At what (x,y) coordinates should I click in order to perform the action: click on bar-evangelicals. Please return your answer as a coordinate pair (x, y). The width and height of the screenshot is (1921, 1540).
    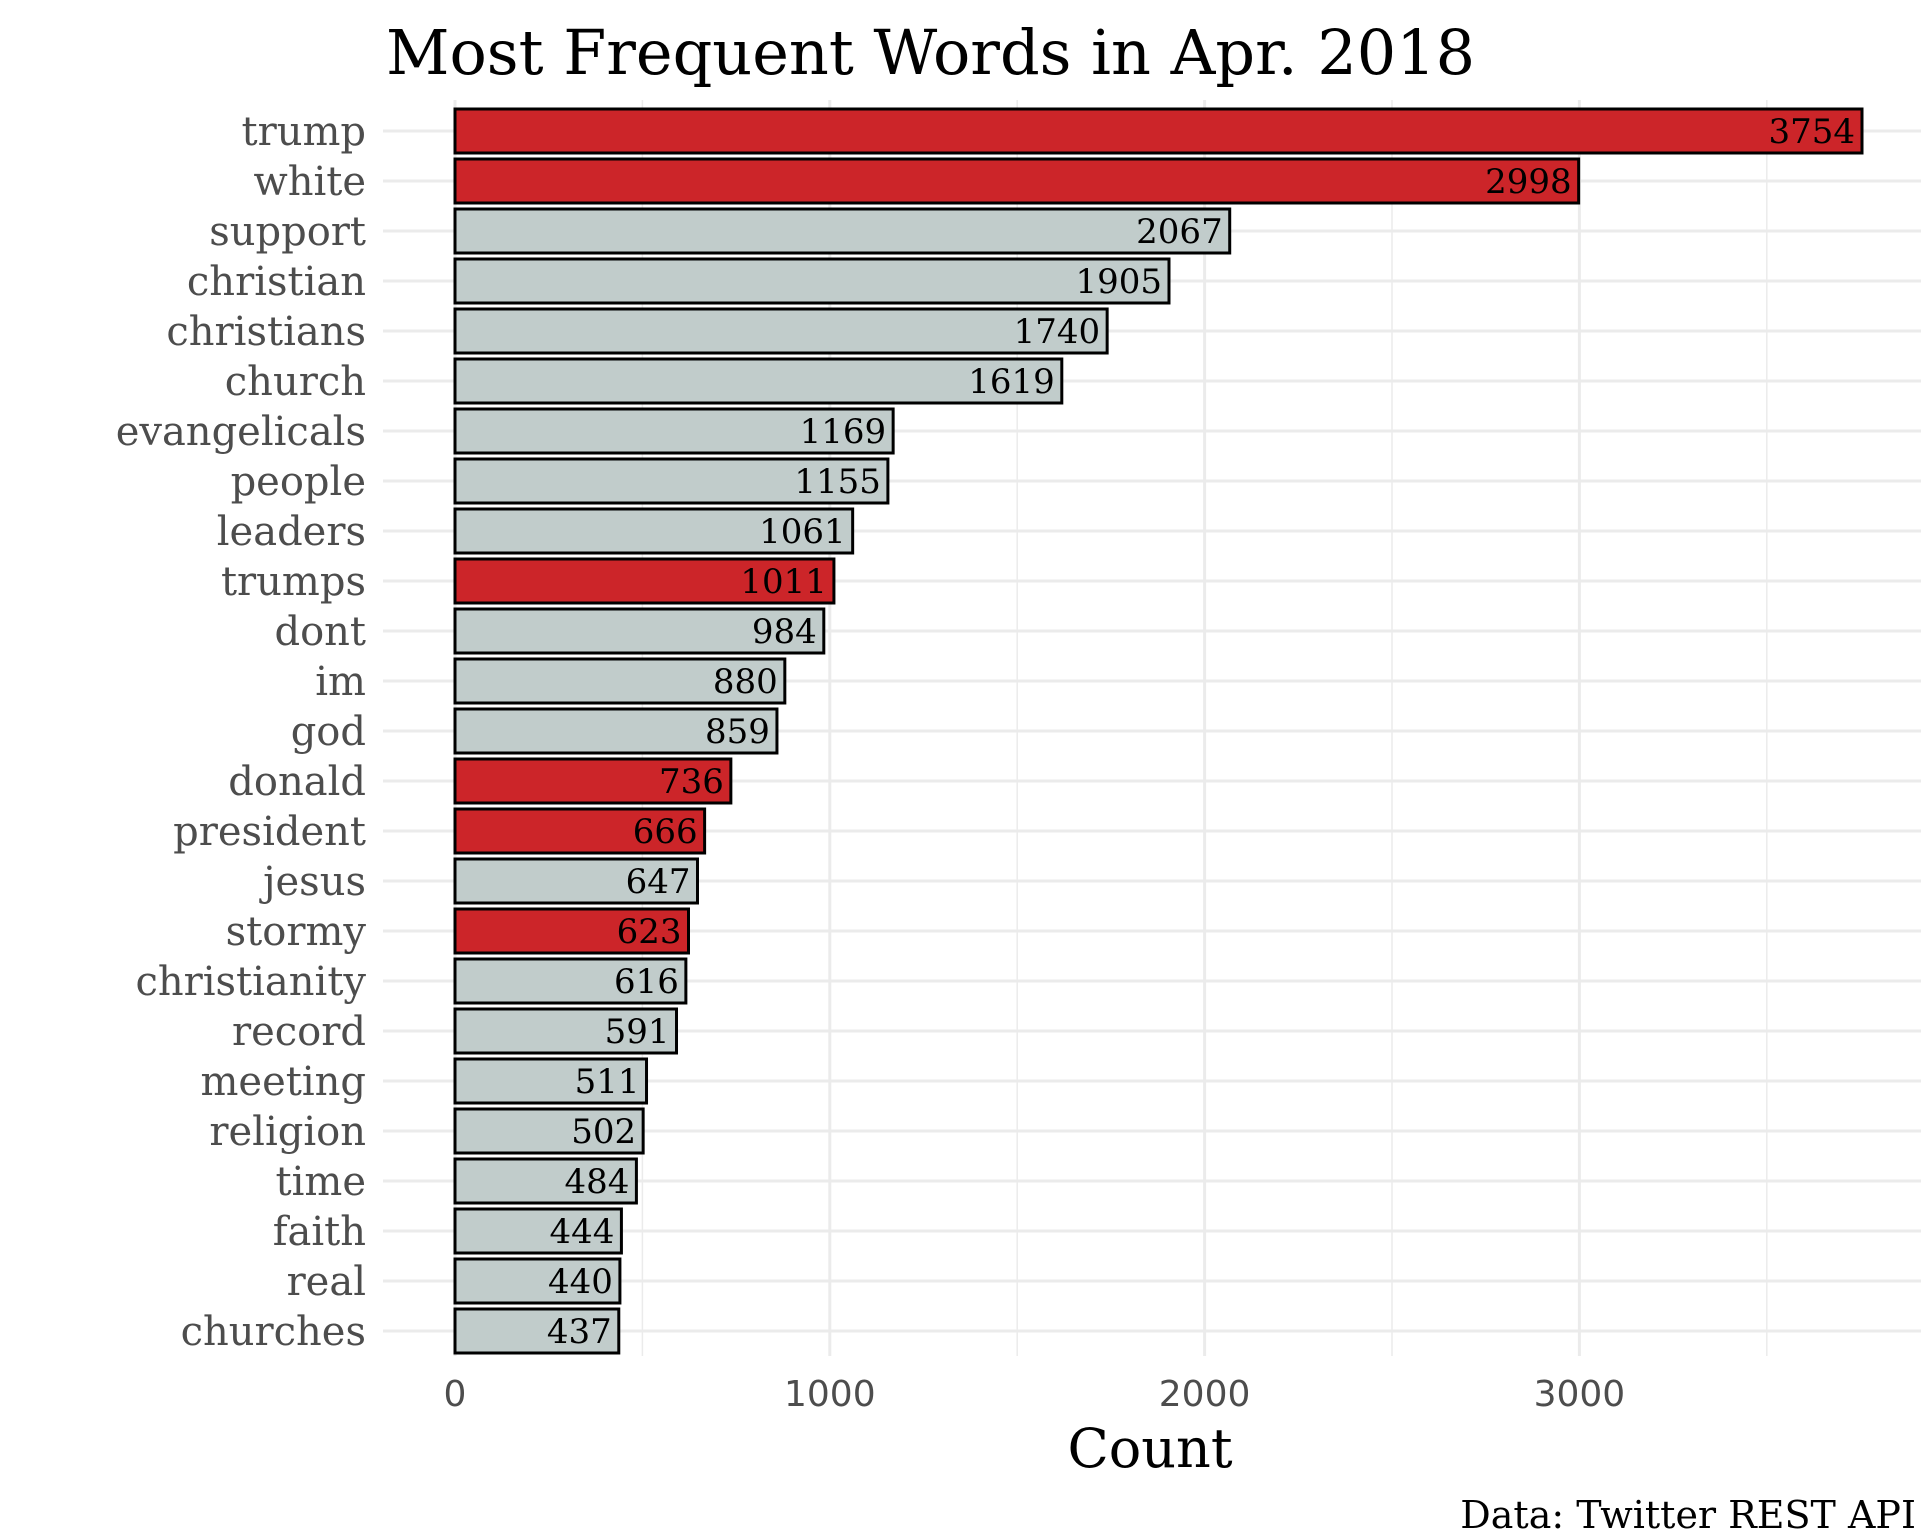
    Looking at the image, I should click on (674, 431).